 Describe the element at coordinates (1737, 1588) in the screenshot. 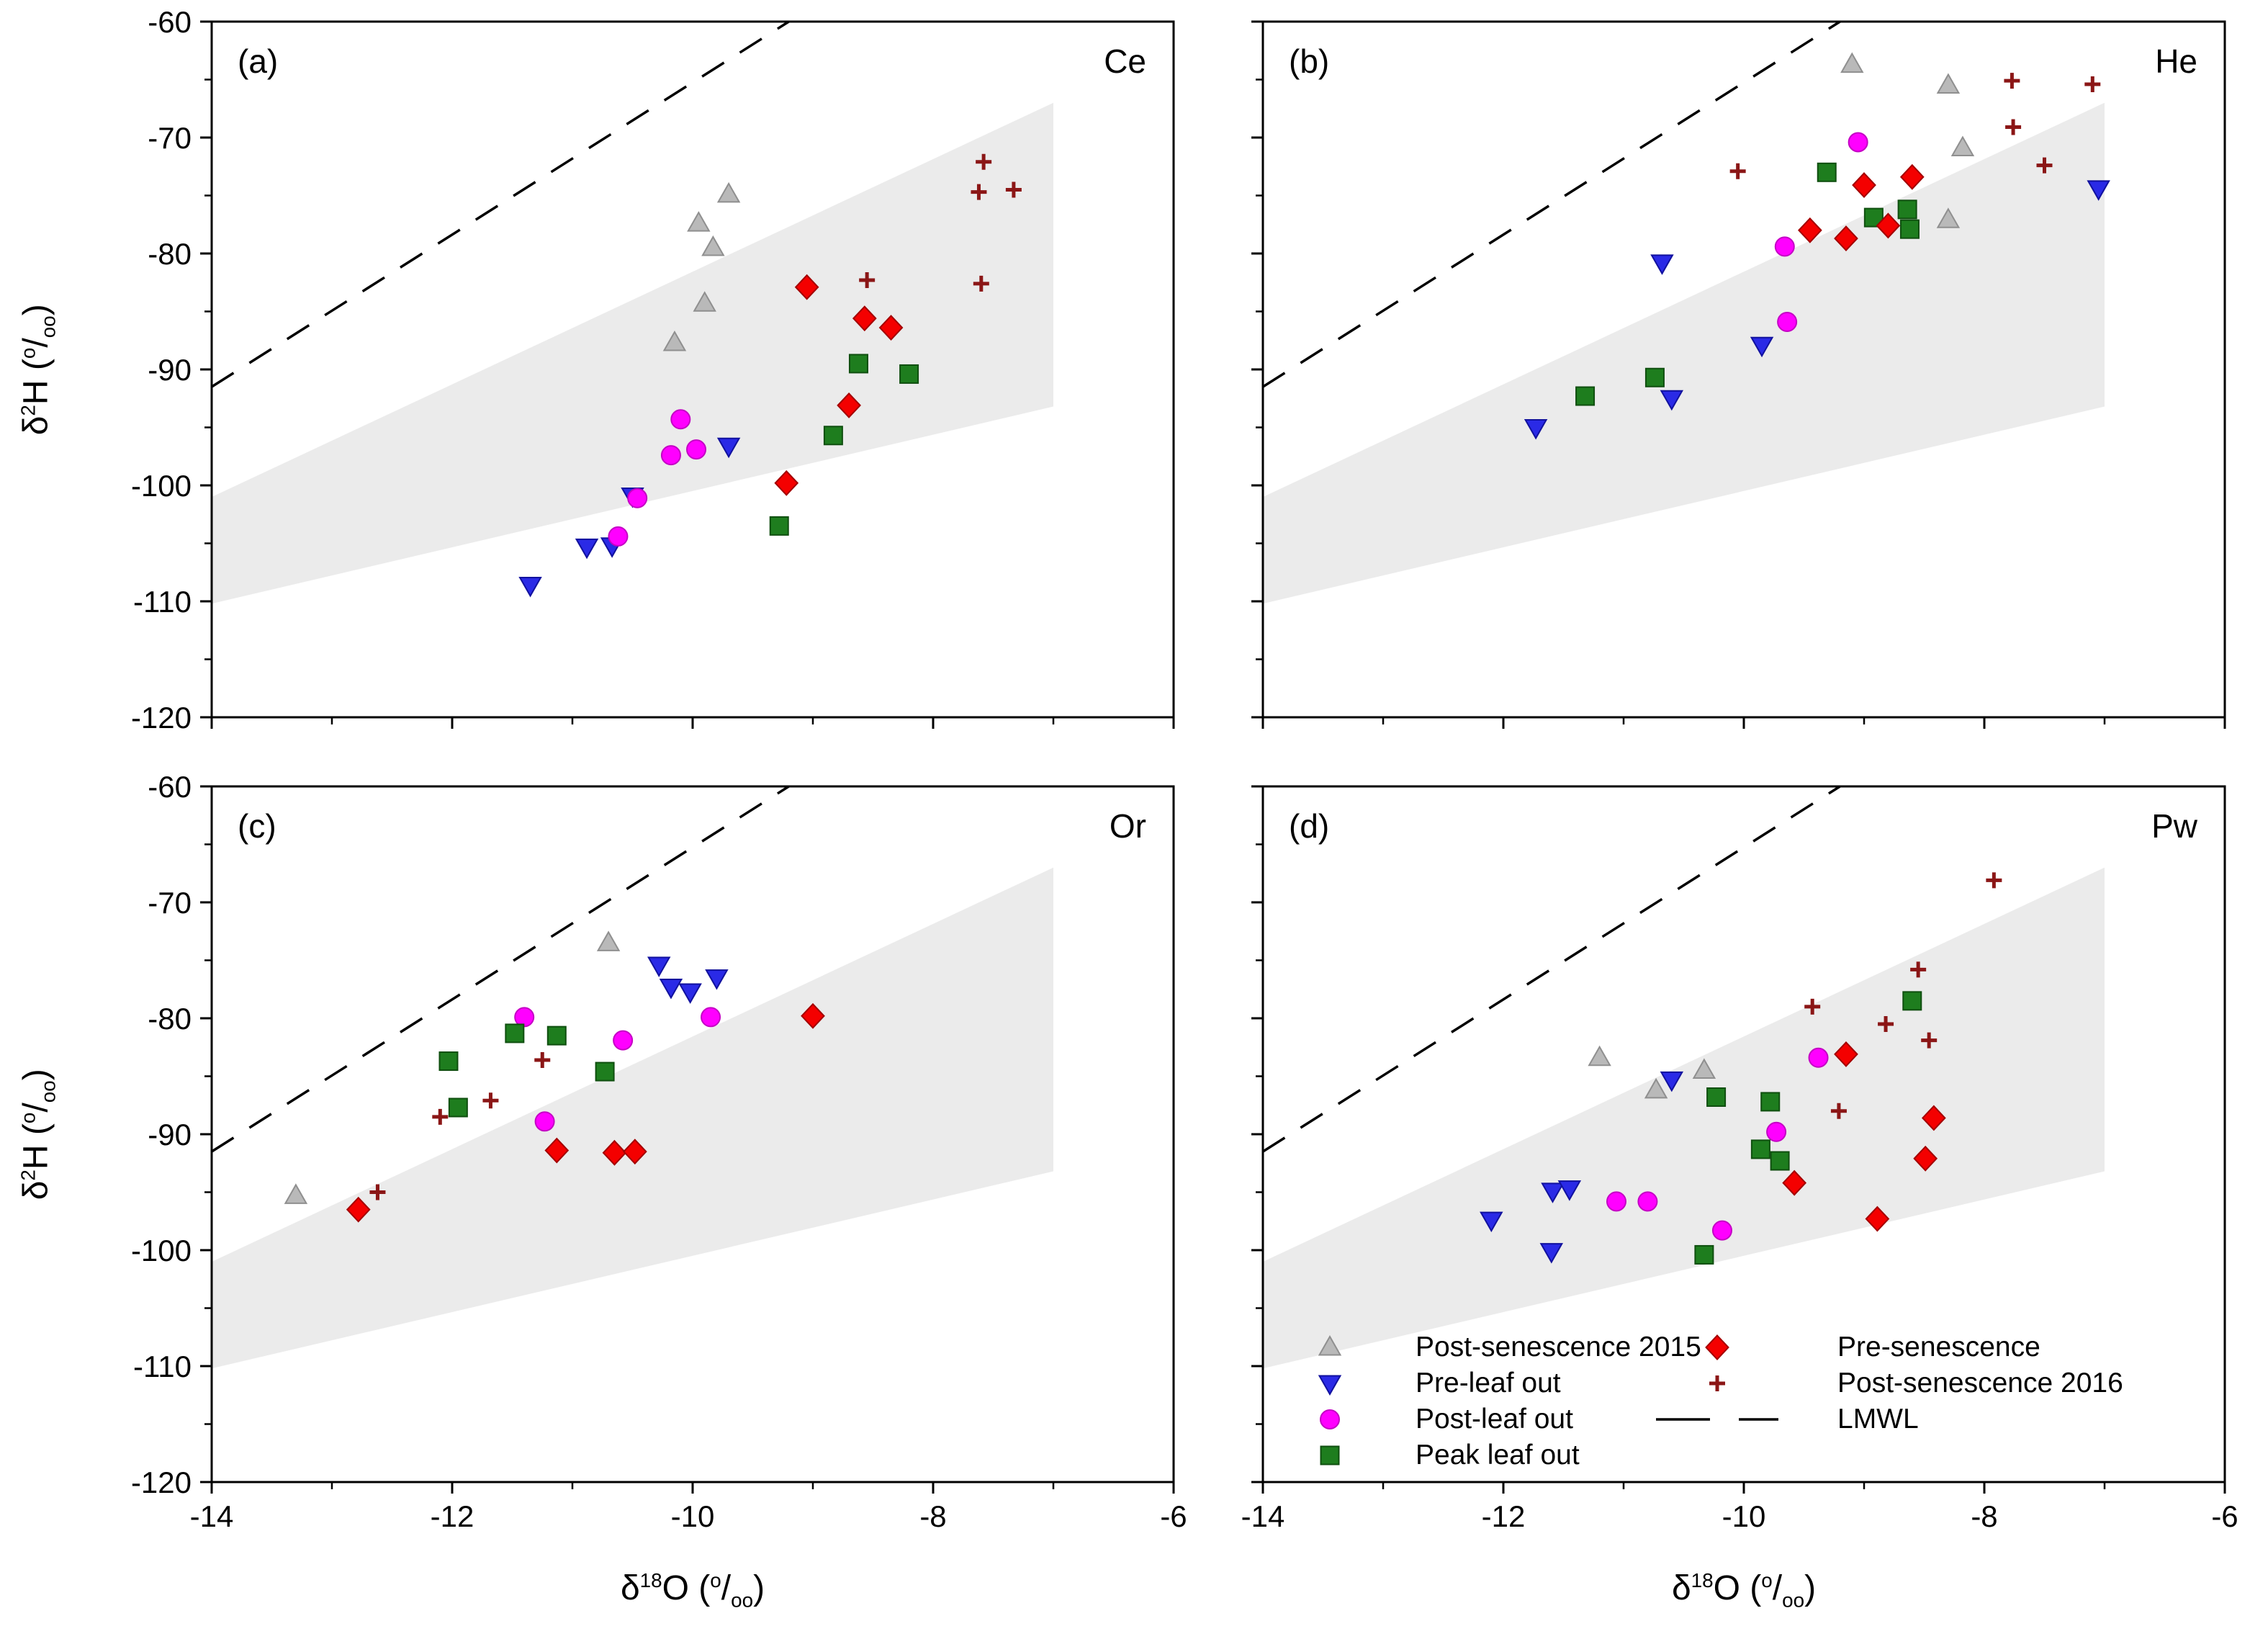

I see `x-title-element: O (` at that location.